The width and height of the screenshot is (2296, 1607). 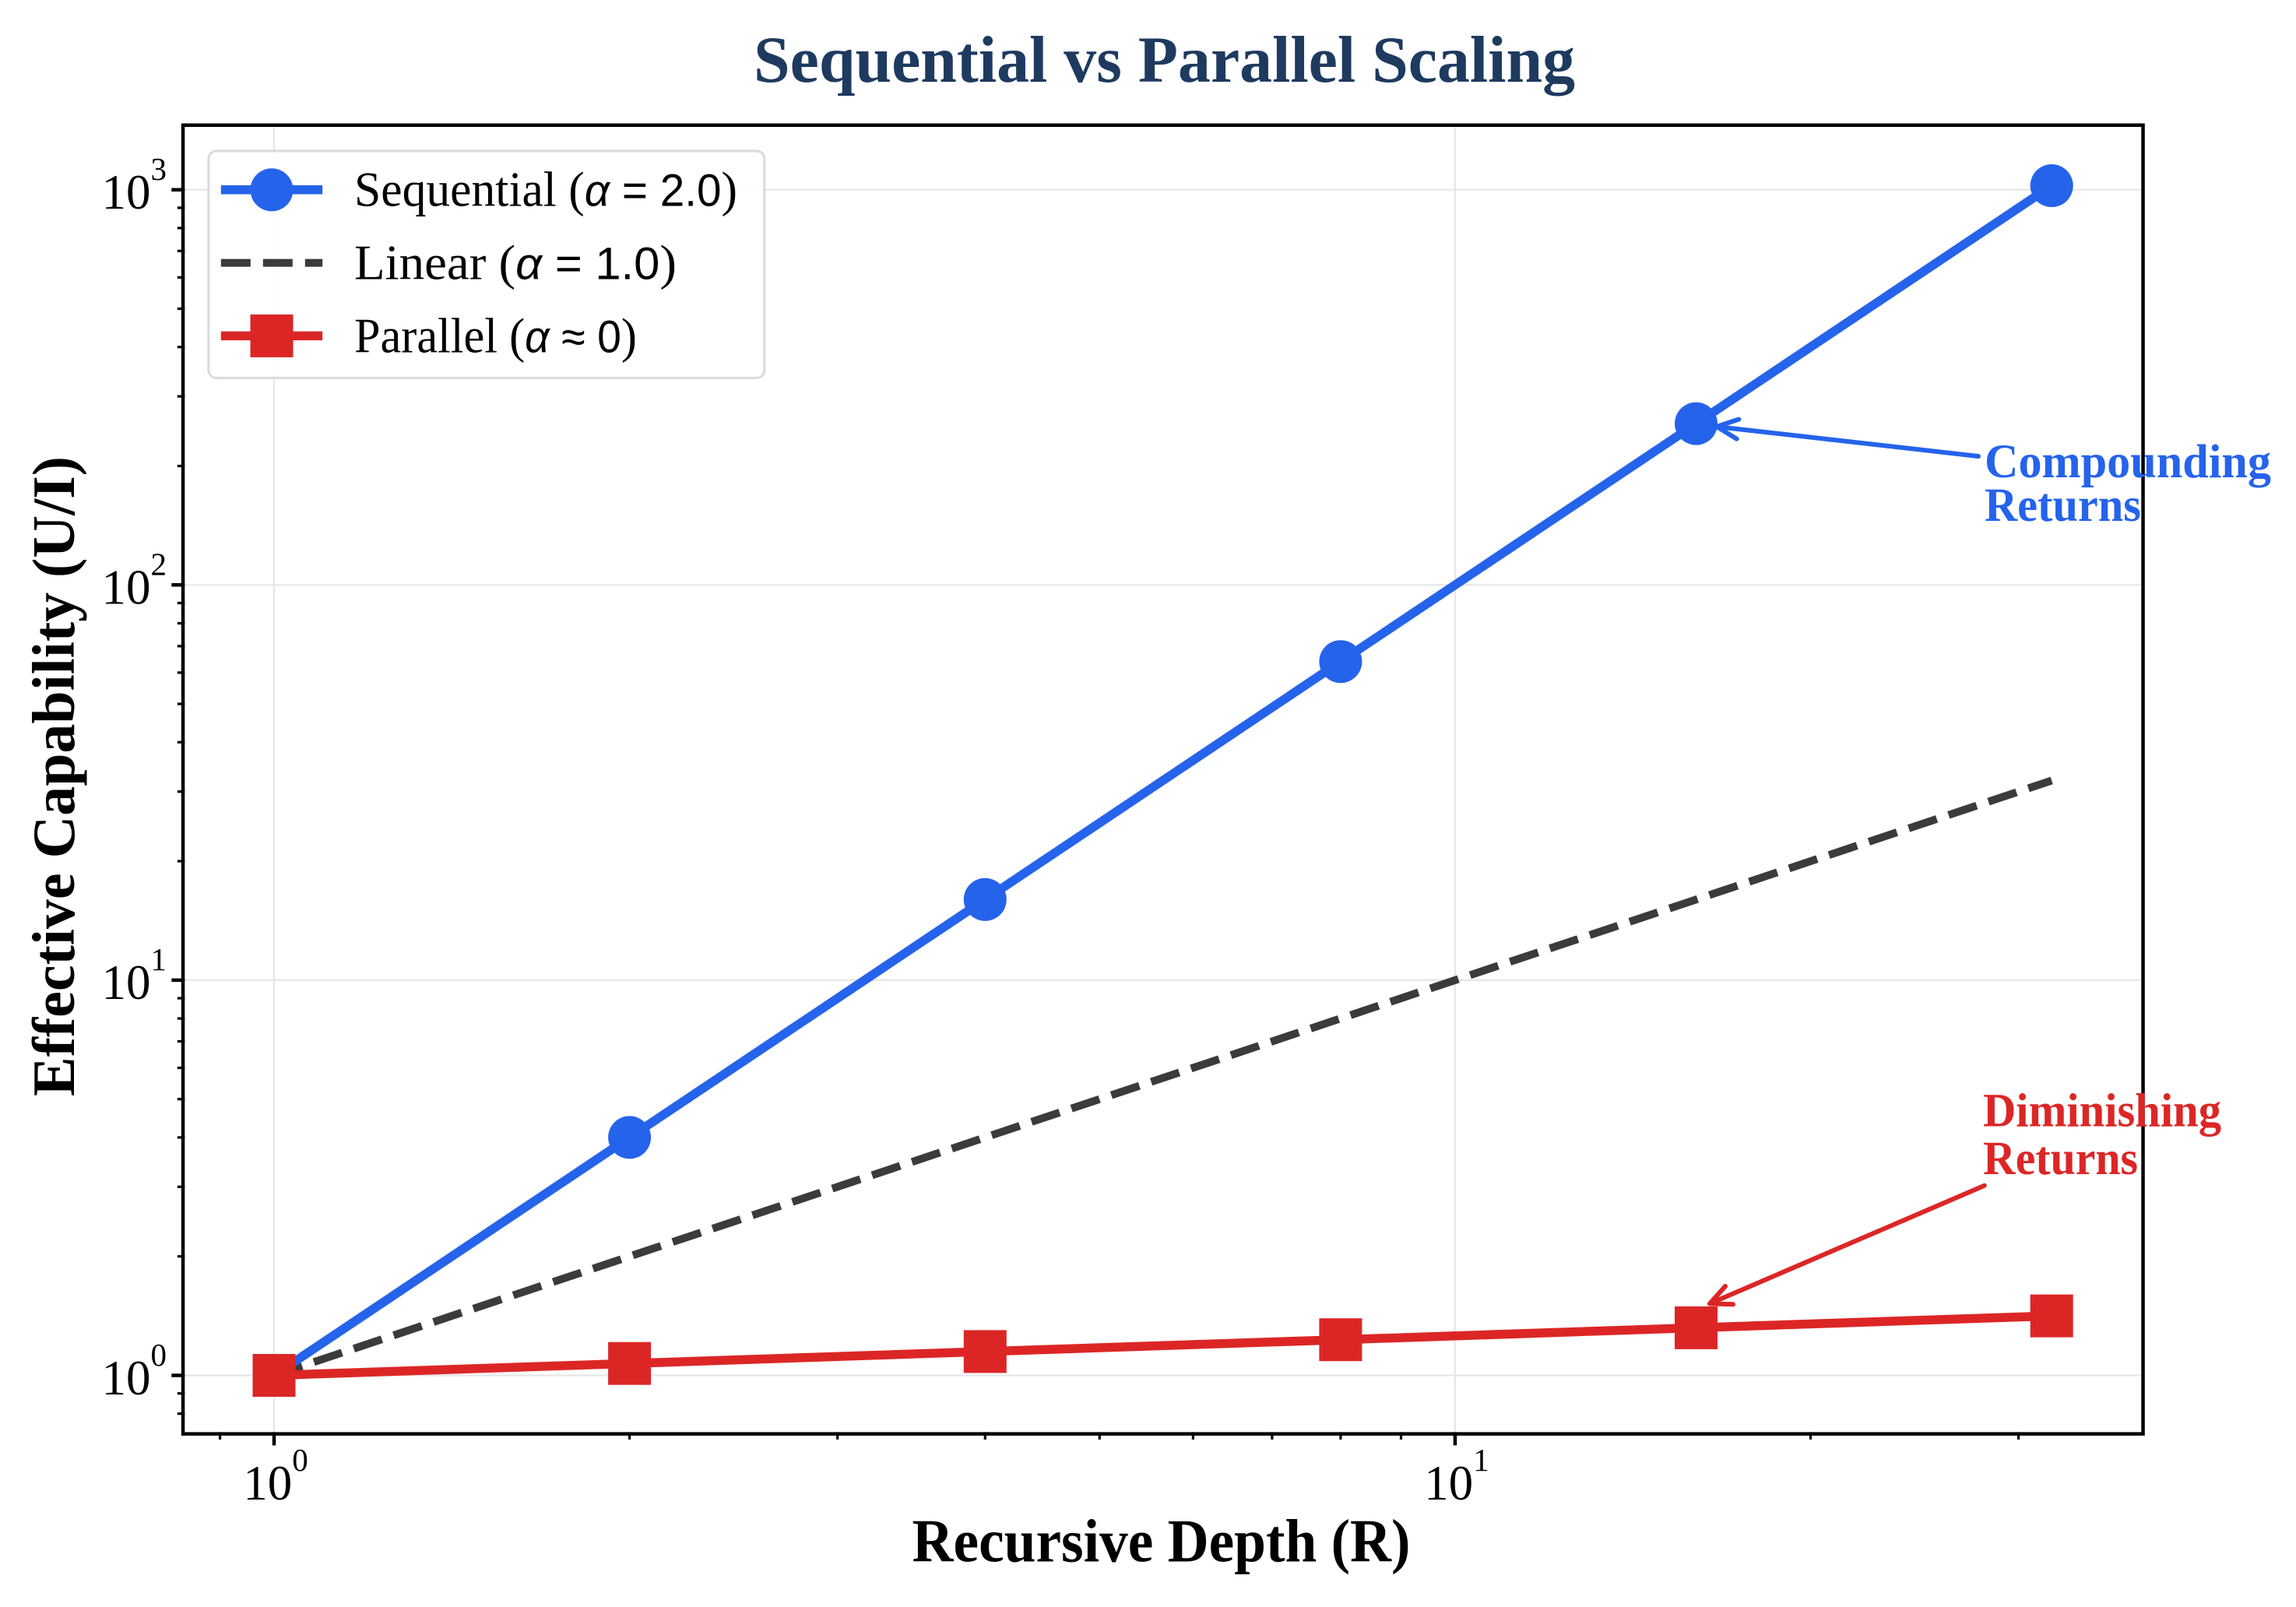 What do you see at coordinates (134, 186) in the screenshot?
I see `svg-text: 10³` at bounding box center [134, 186].